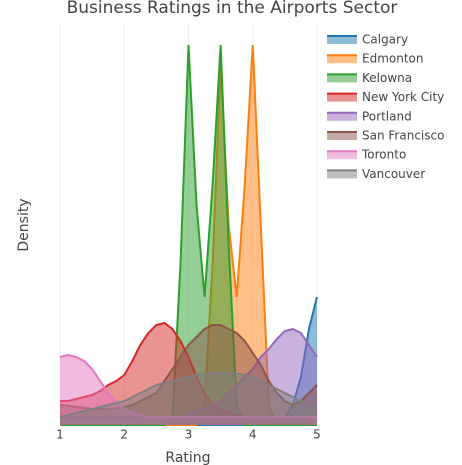 The width and height of the screenshot is (462, 465). What do you see at coordinates (383, 155) in the screenshot?
I see `legend-label: Toronto` at bounding box center [383, 155].